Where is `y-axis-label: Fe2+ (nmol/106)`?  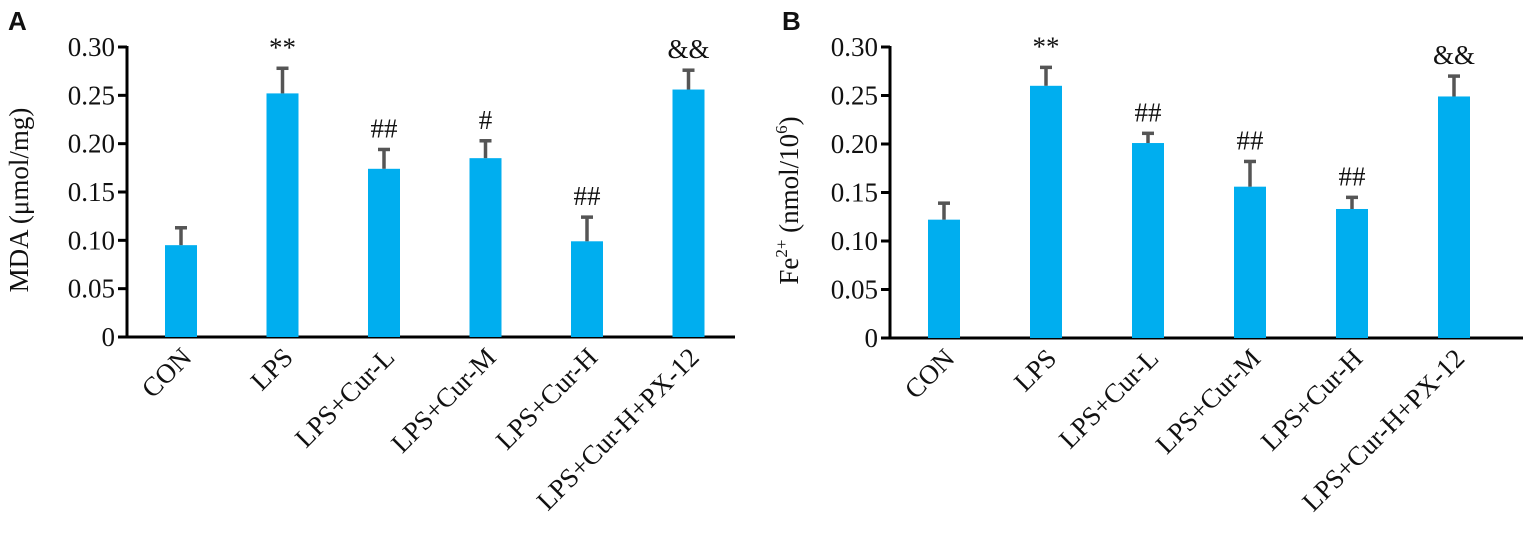
y-axis-label: Fe2+ (nmol/106) is located at coordinates (788, 200).